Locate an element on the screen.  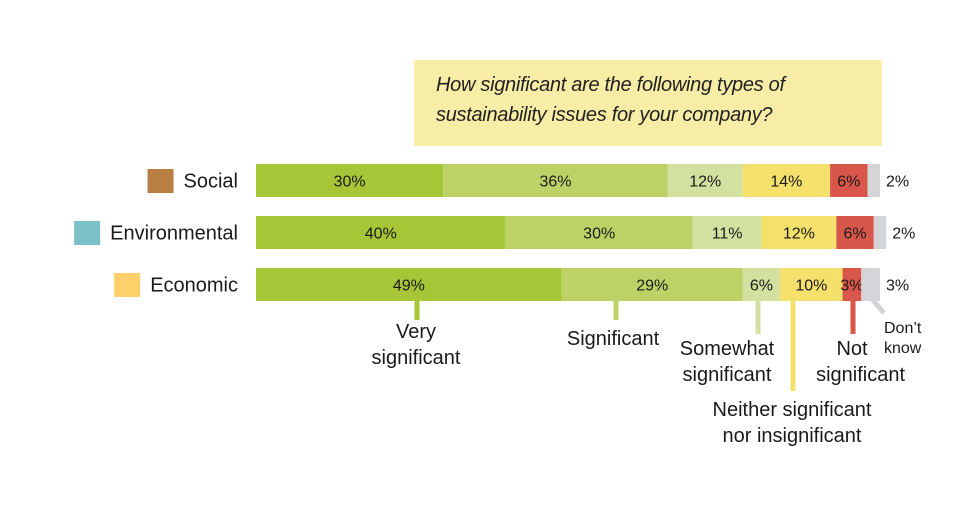
legend-label: Neither significant is located at coordinates (792, 410).